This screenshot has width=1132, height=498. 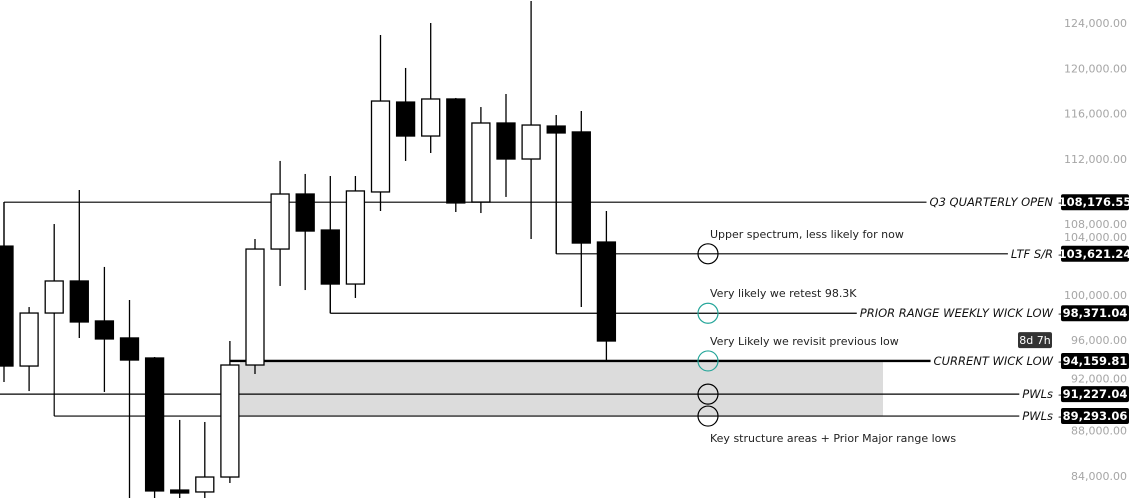 I want to click on countdown-box, so click(x=1035, y=340).